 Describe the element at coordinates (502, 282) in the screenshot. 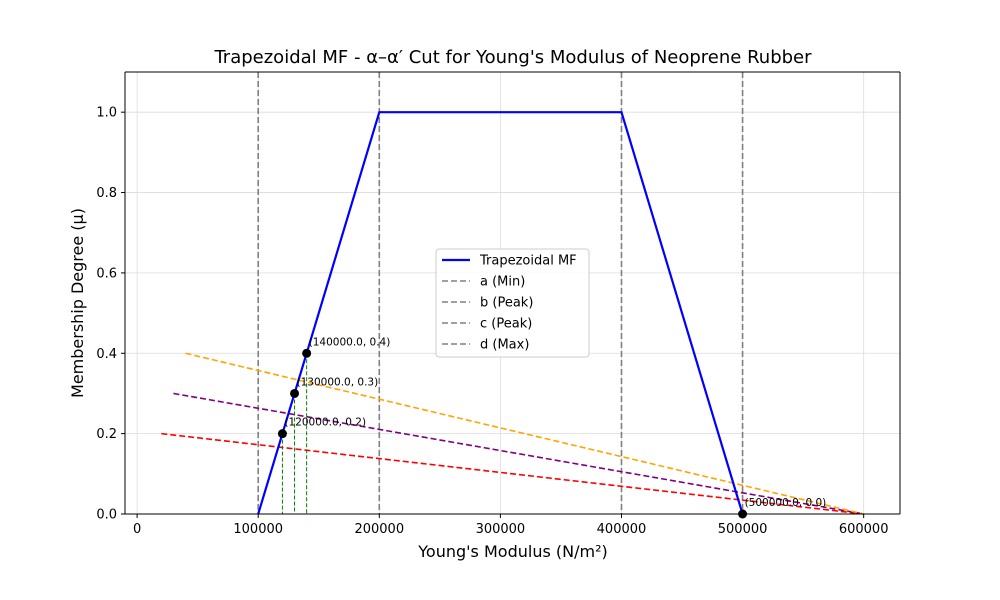

I see `legend-label-2: a (Min)` at that location.